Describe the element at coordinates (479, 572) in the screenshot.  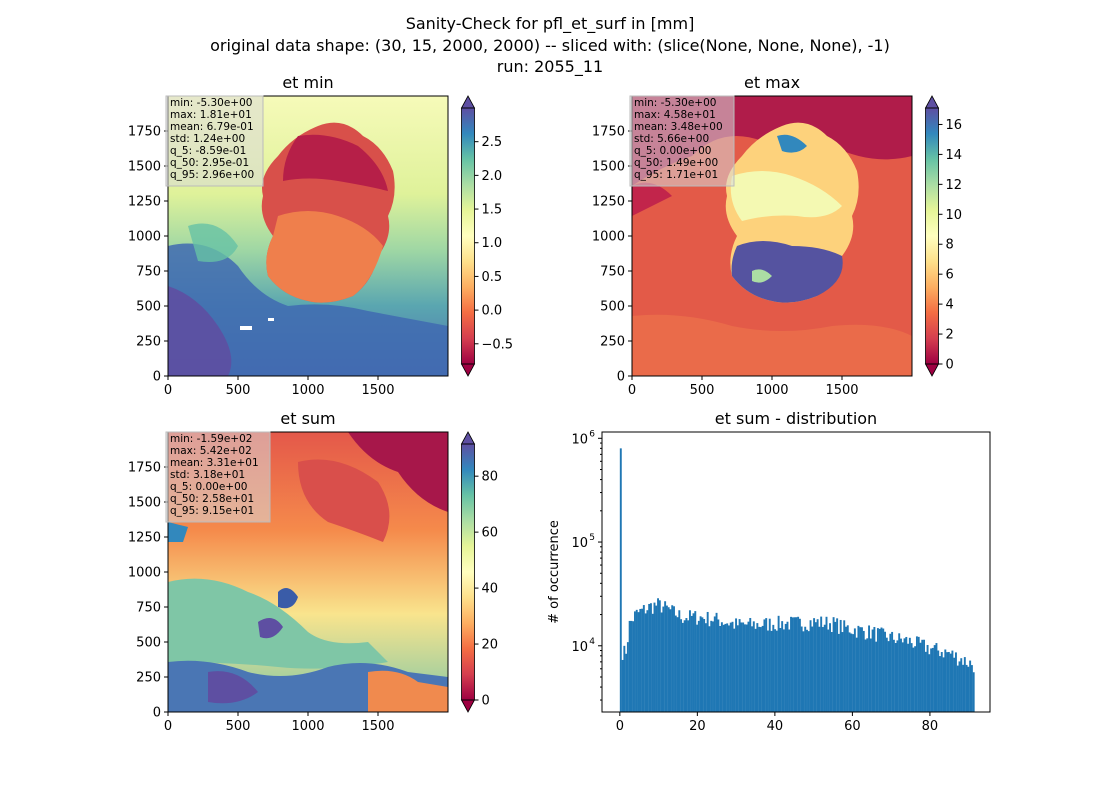
I see `colorbar: 0 20 40 60 80` at that location.